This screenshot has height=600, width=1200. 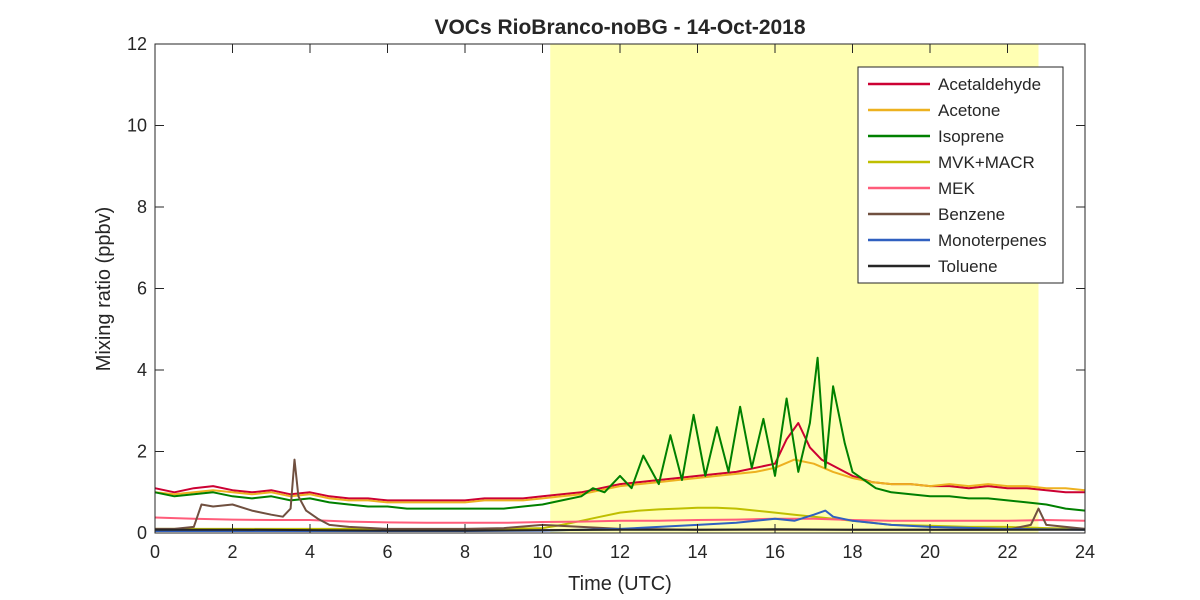 What do you see at coordinates (969, 110) in the screenshot?
I see `legend-label-acetone: Acetone` at bounding box center [969, 110].